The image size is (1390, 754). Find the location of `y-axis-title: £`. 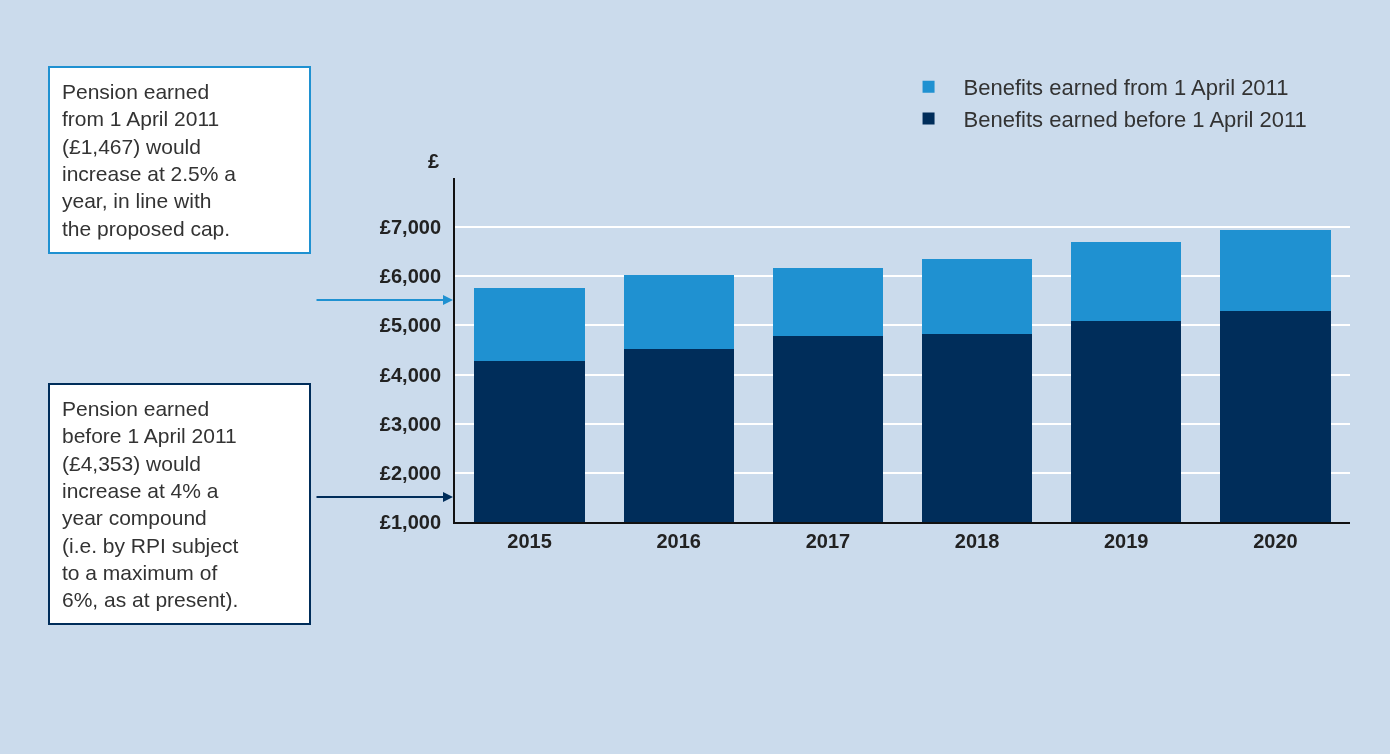

y-axis-title: £ is located at coordinates (434, 161).